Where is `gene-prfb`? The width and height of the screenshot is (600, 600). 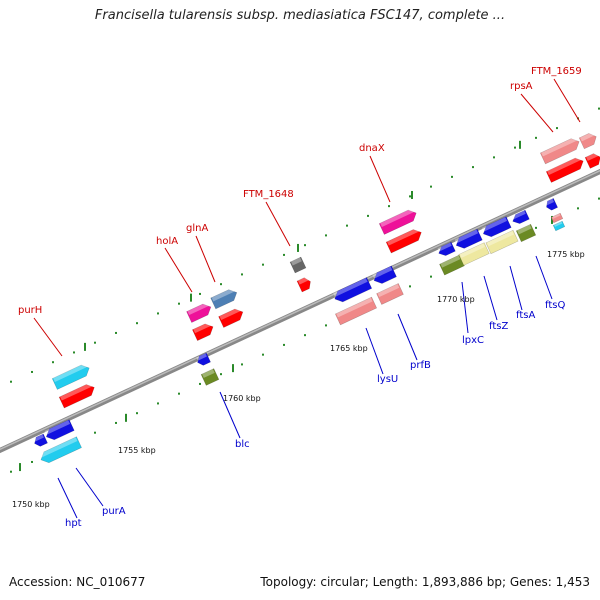
gene-prfb is located at coordinates (390, 294).